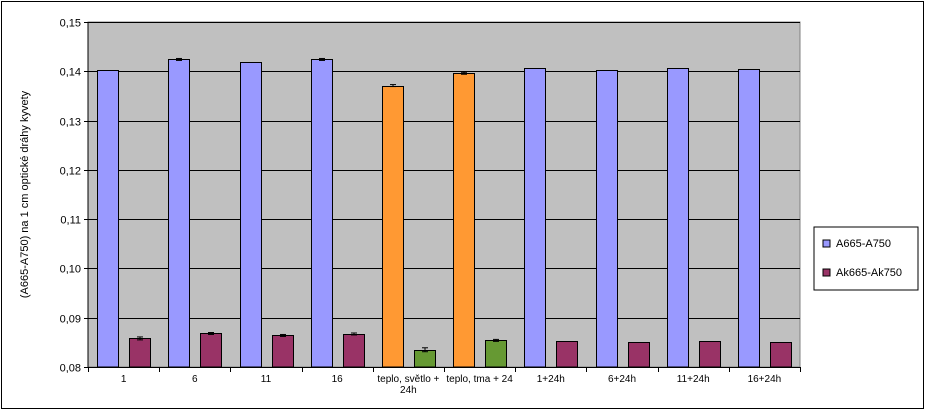 The image size is (925, 415). I want to click on y-tick-label: 0,13, so click(70, 123).